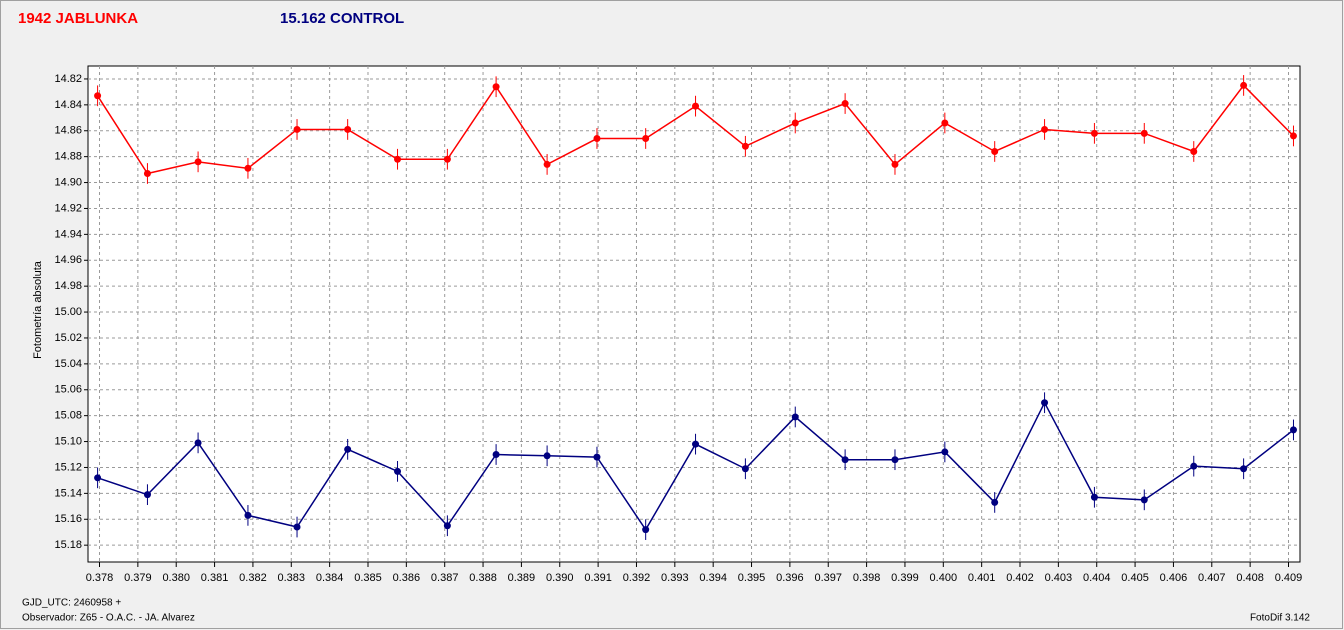 The image size is (1344, 630). What do you see at coordinates (342, 18) in the screenshot?
I see `chart-title: 15.162 CONTROL` at bounding box center [342, 18].